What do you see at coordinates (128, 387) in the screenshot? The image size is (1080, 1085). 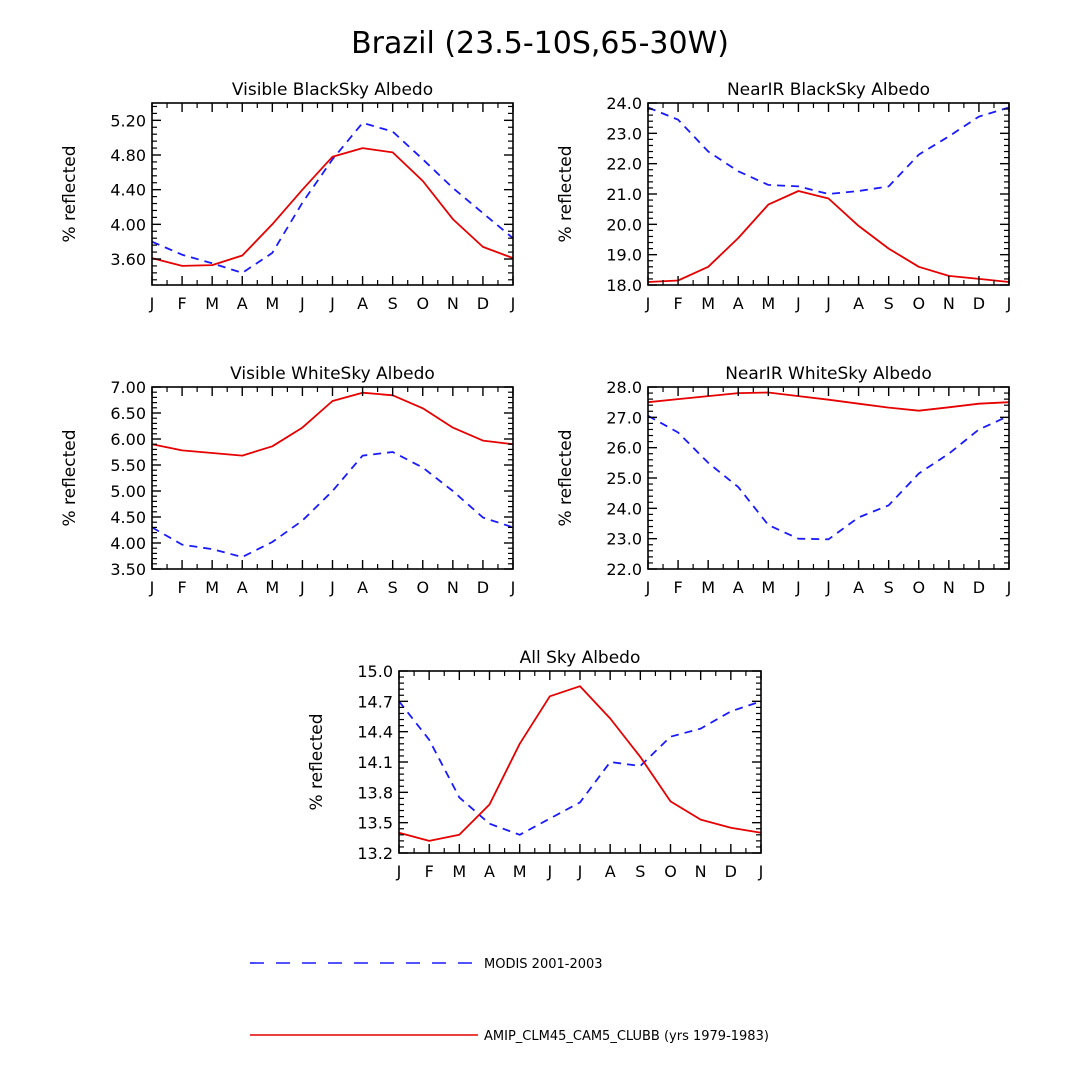 I see `y-tick-label: 7.00` at bounding box center [128, 387].